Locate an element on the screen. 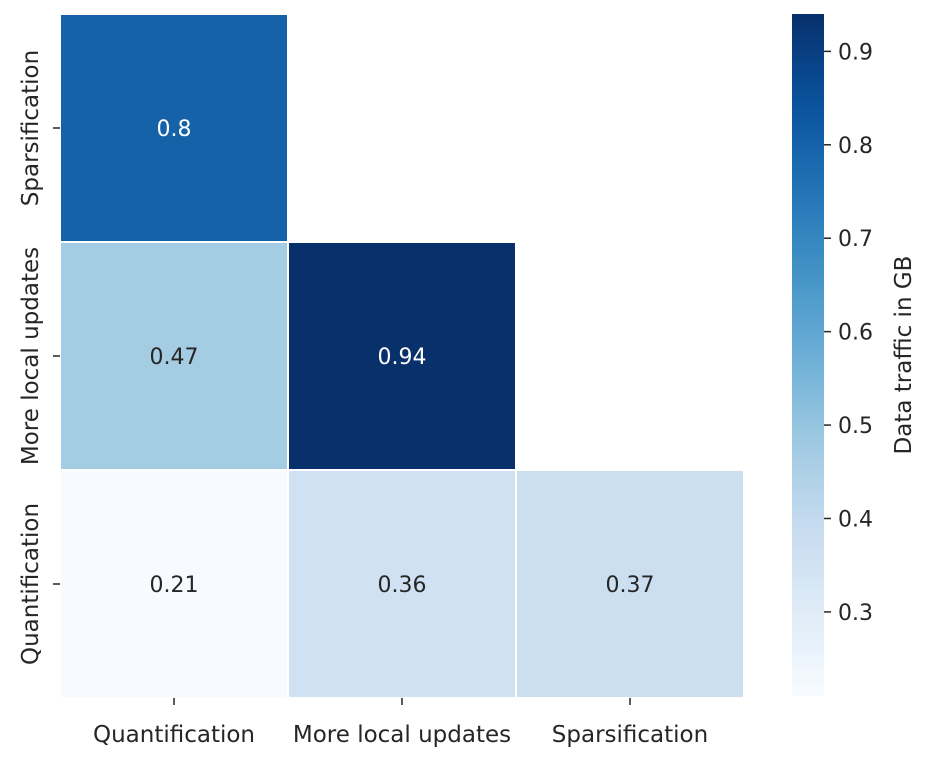 The width and height of the screenshot is (930, 764). y-tick-label: More local updates is located at coordinates (31, 356).